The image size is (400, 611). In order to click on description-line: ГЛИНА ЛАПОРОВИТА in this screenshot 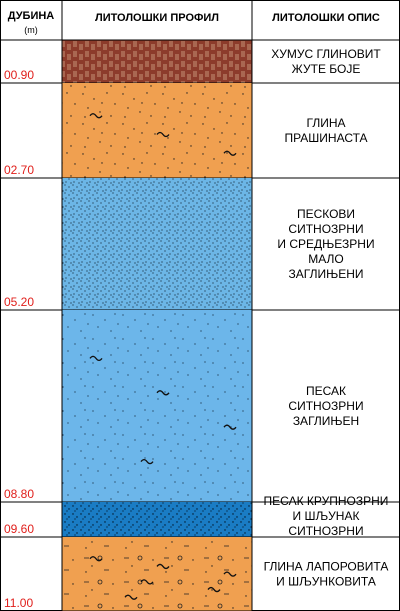, I will do `click(326, 567)`.